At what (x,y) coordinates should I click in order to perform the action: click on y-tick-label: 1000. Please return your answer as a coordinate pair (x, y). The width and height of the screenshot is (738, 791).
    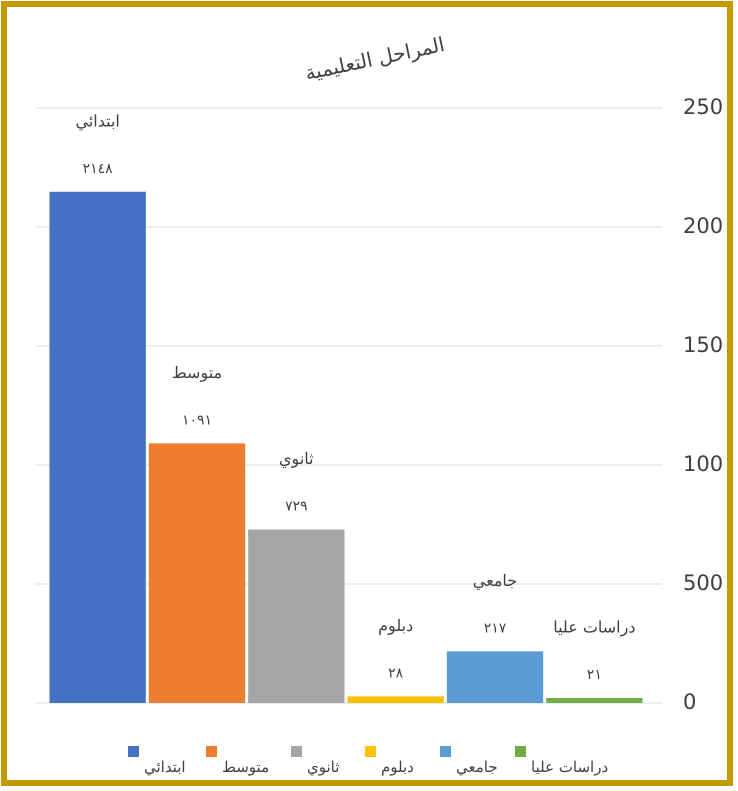
    Looking at the image, I should click on (709, 464).